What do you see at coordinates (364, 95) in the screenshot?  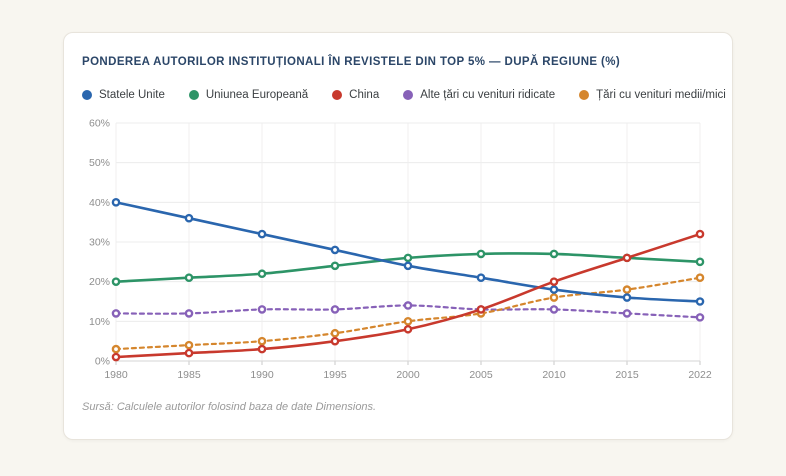 I see `legend-label: China` at bounding box center [364, 95].